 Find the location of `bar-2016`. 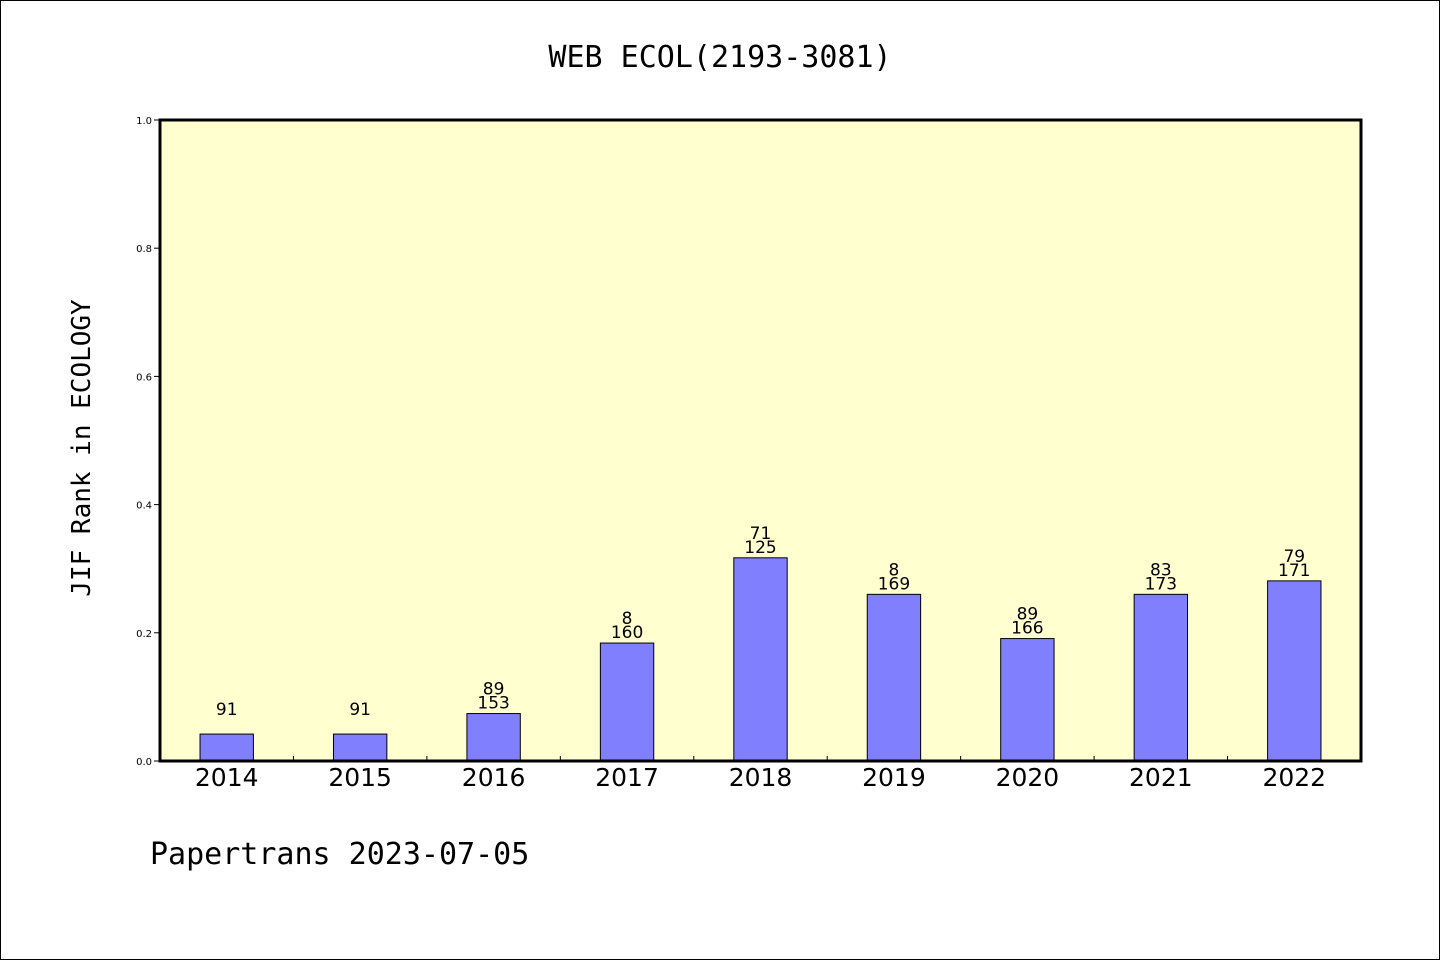

bar-2016 is located at coordinates (493, 737).